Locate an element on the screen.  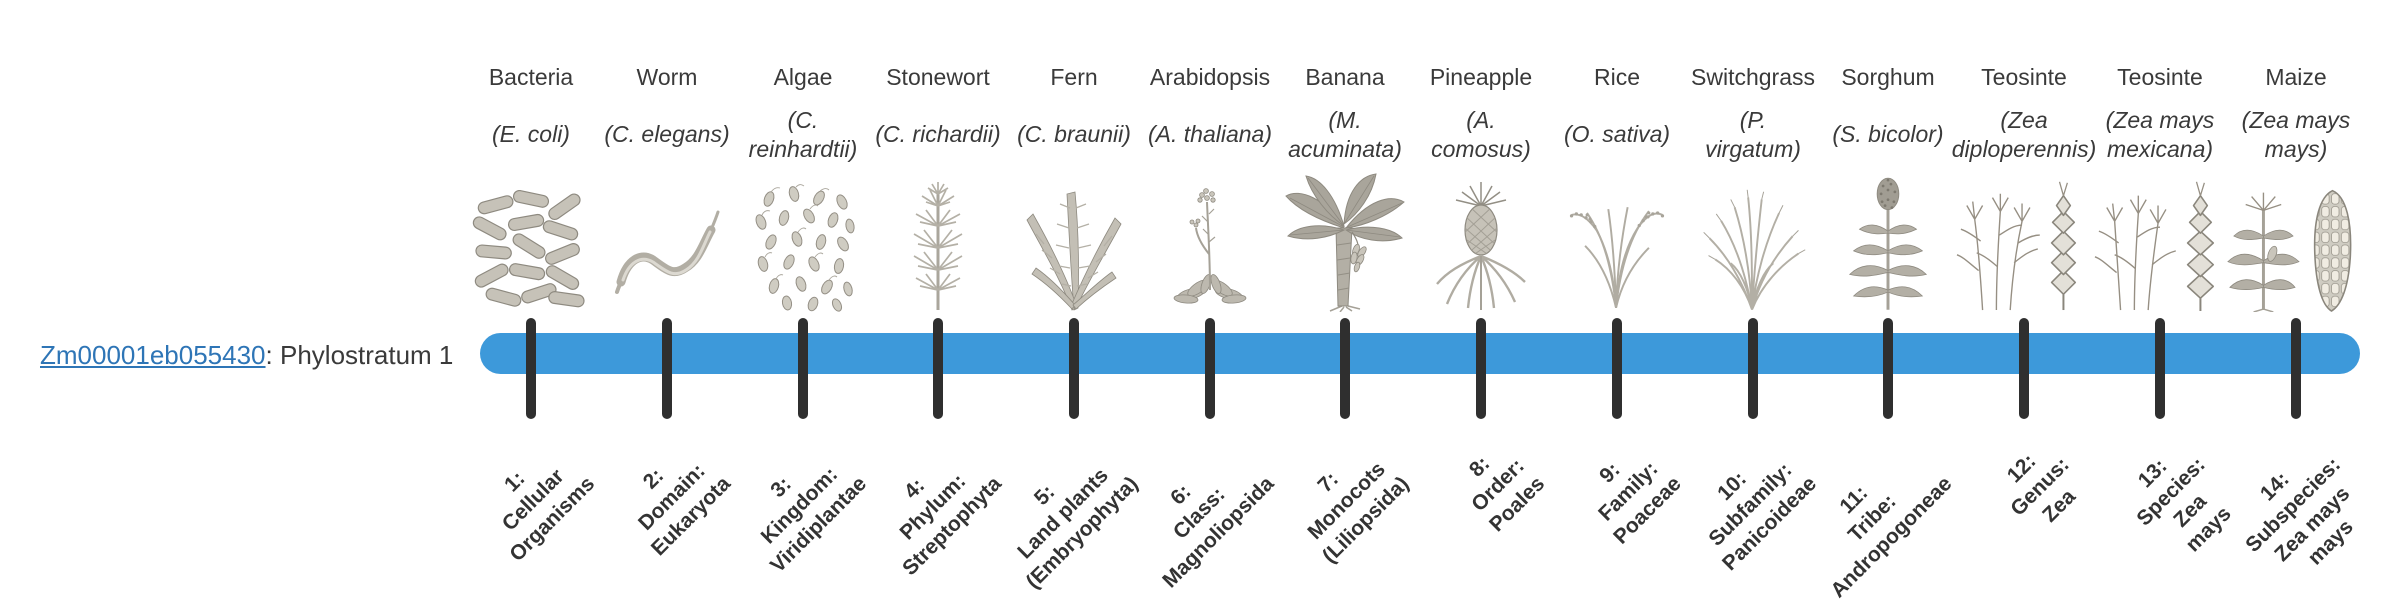
algae-illustration is located at coordinates (803, 240).